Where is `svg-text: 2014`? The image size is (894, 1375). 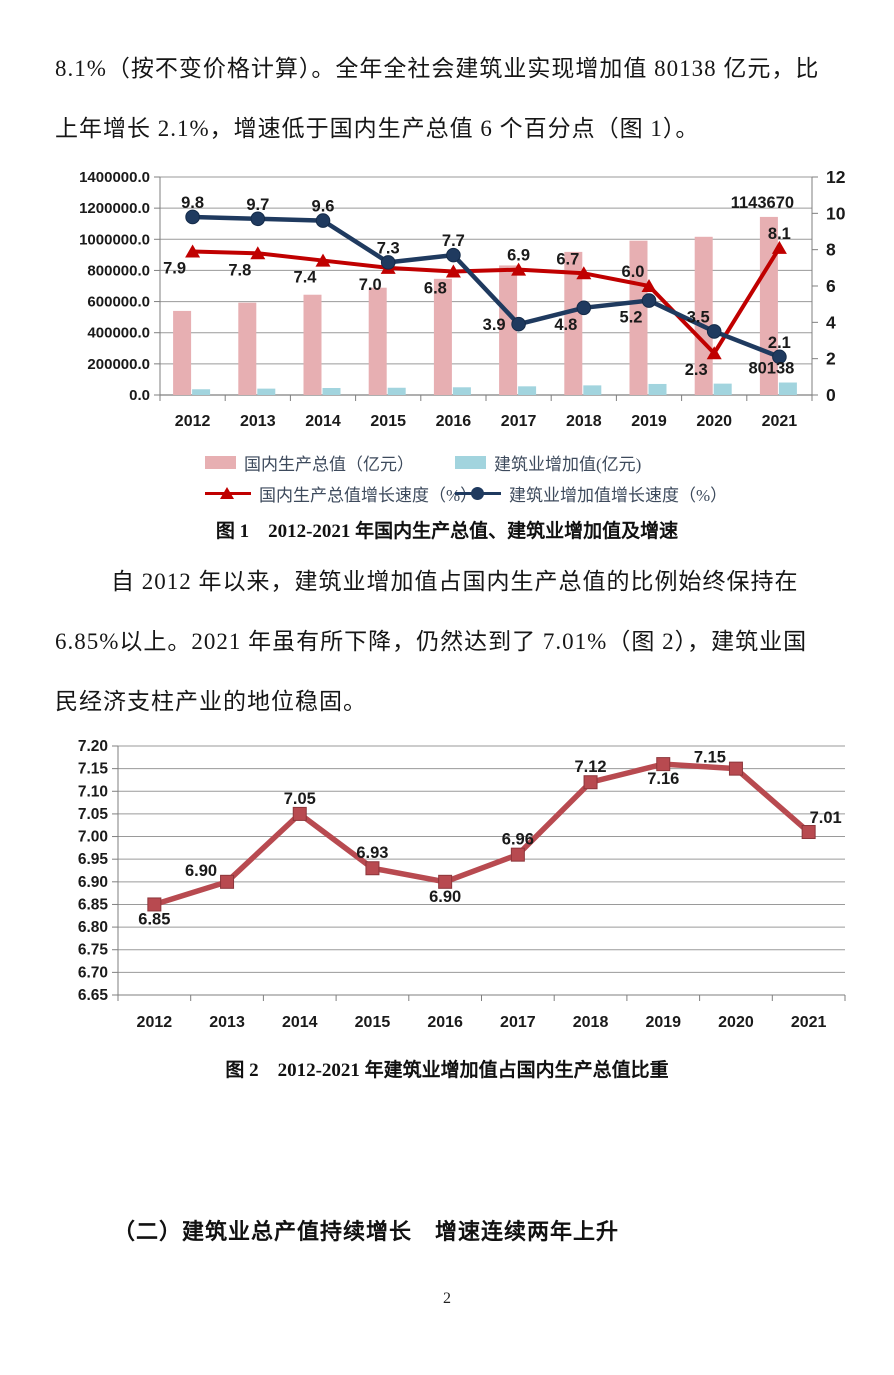 svg-text: 2014 is located at coordinates (300, 1022).